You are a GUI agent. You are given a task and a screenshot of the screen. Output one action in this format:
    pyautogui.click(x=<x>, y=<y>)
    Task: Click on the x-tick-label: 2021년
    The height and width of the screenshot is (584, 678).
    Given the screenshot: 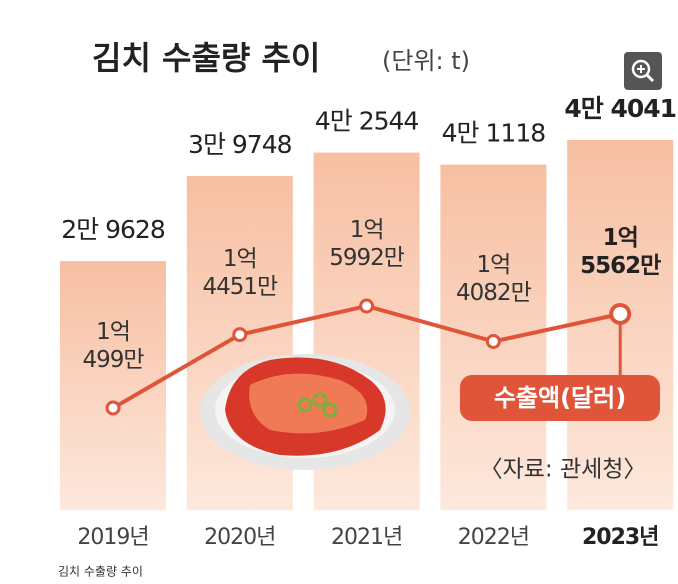 What is the action you would take?
    pyautogui.click(x=366, y=537)
    